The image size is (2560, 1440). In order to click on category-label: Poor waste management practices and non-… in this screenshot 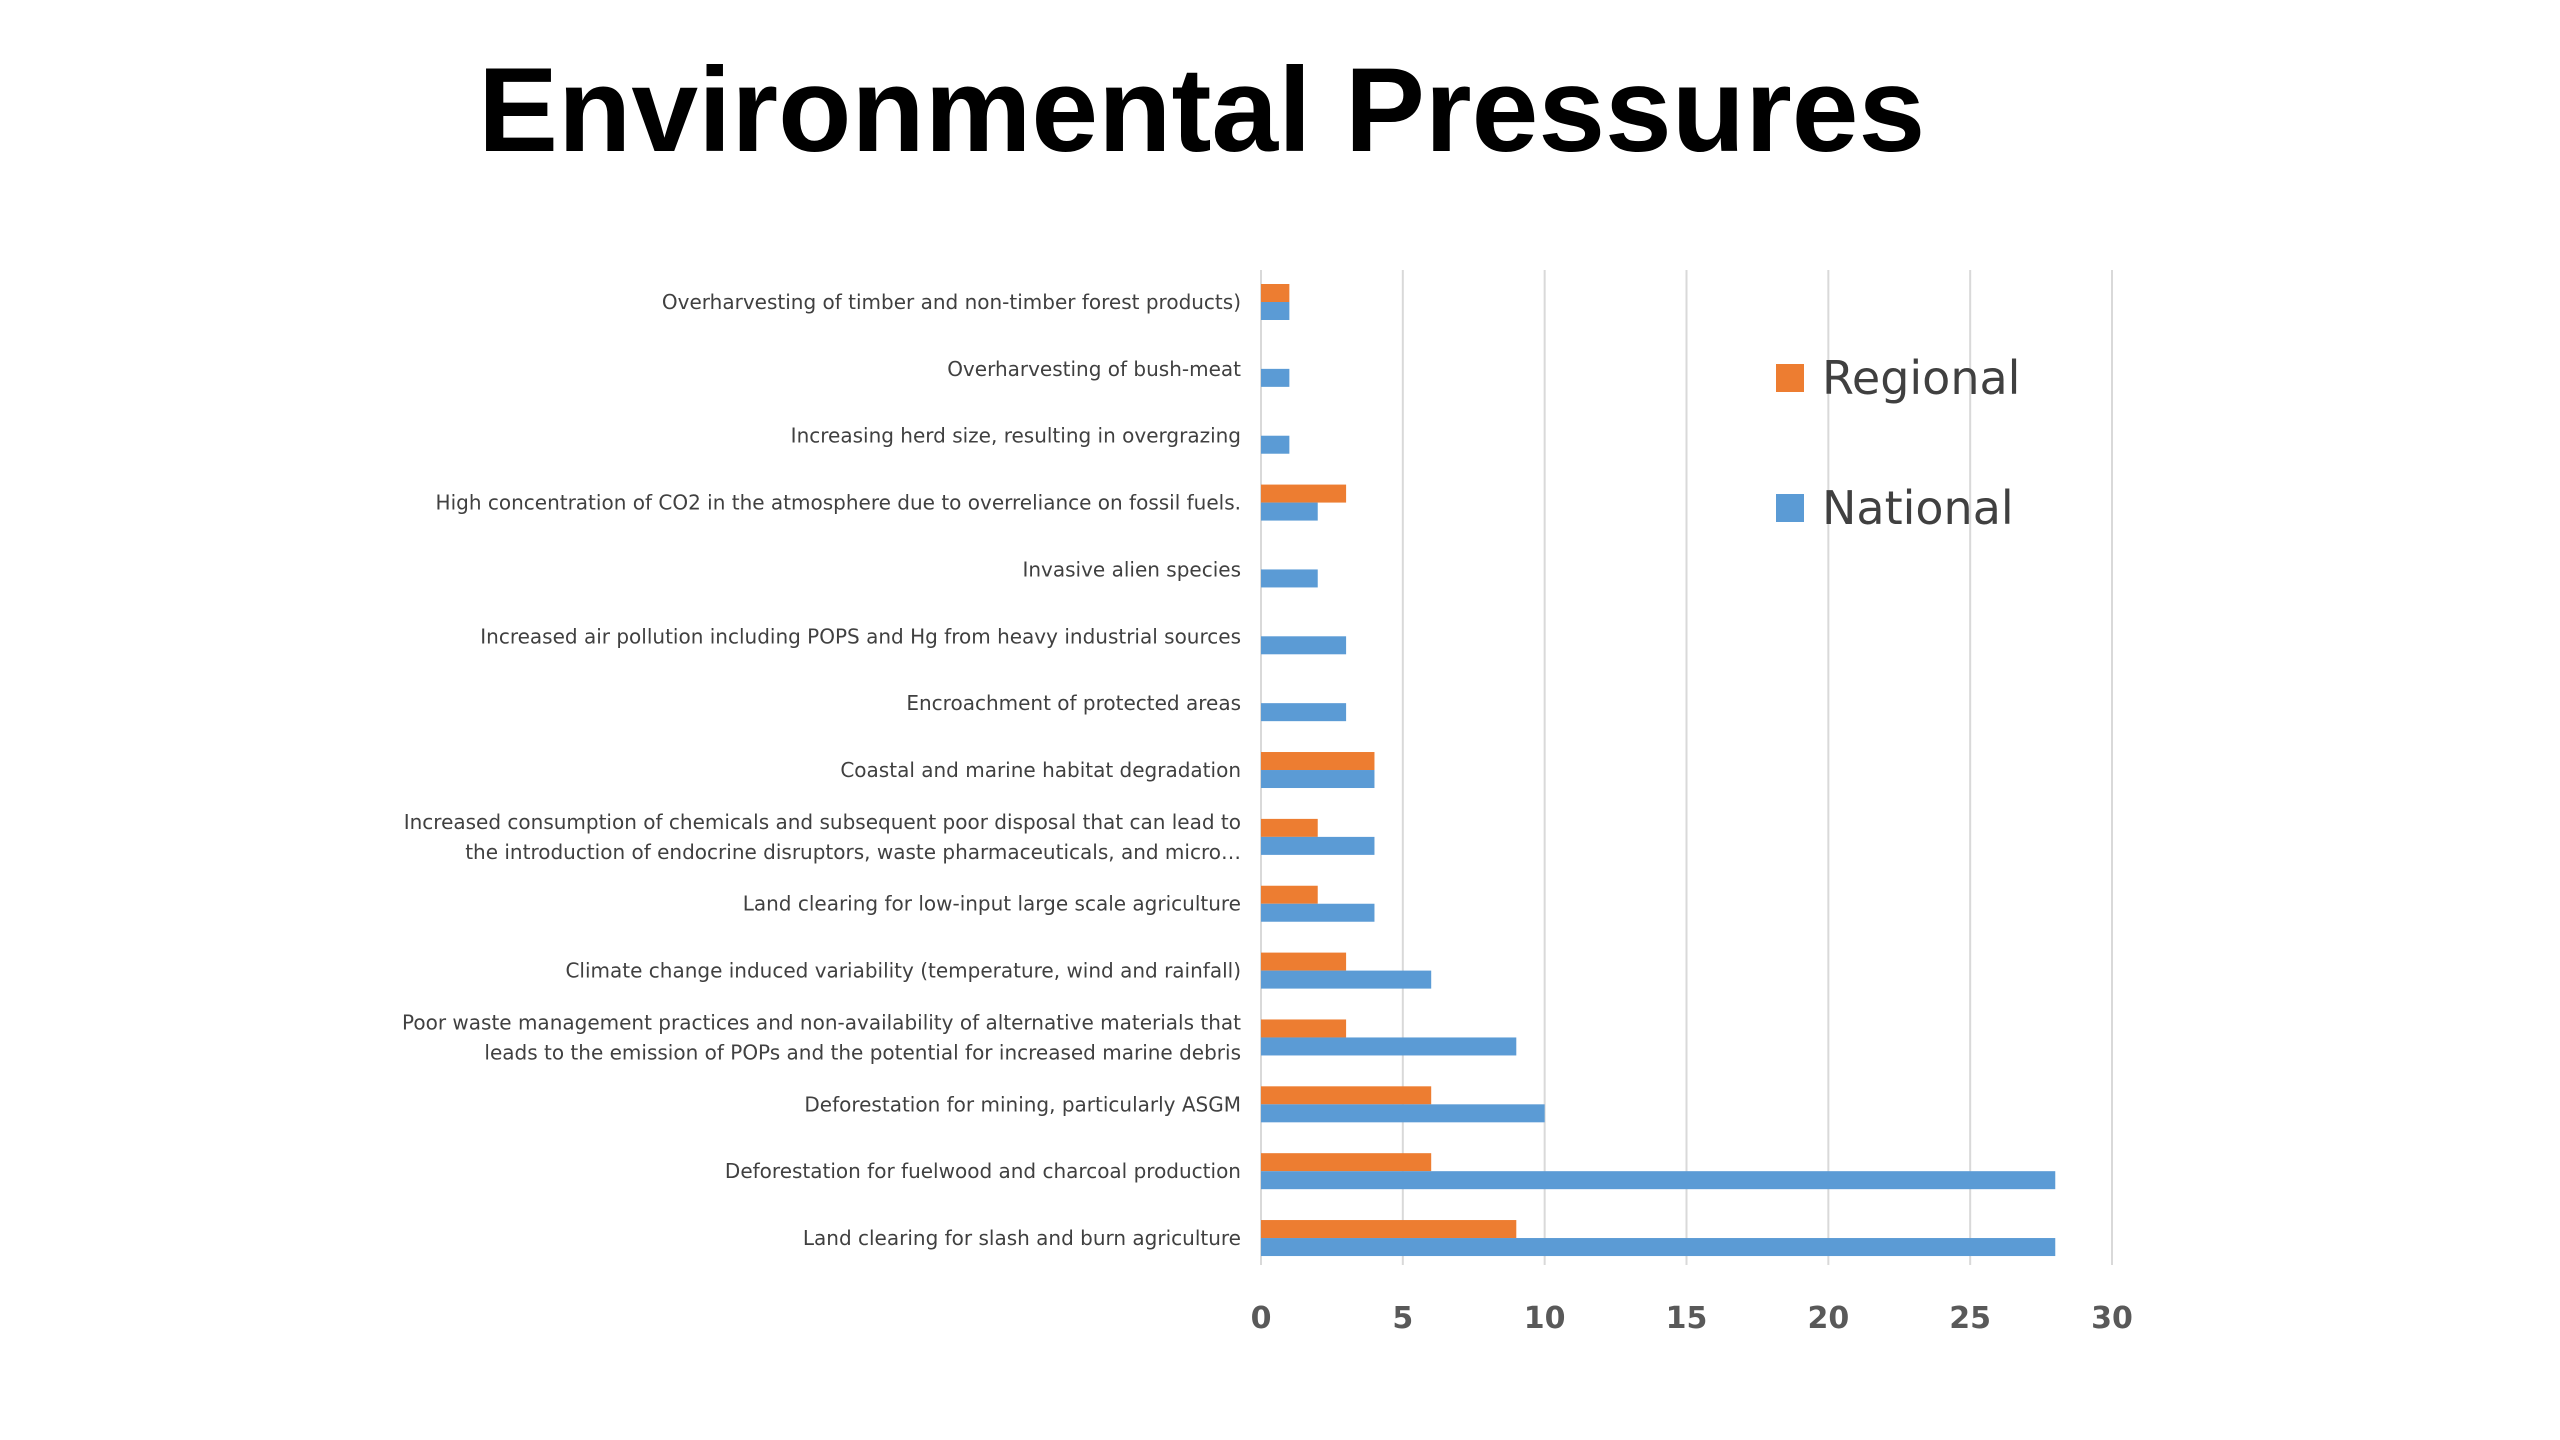, I will do `click(821, 1022)`.